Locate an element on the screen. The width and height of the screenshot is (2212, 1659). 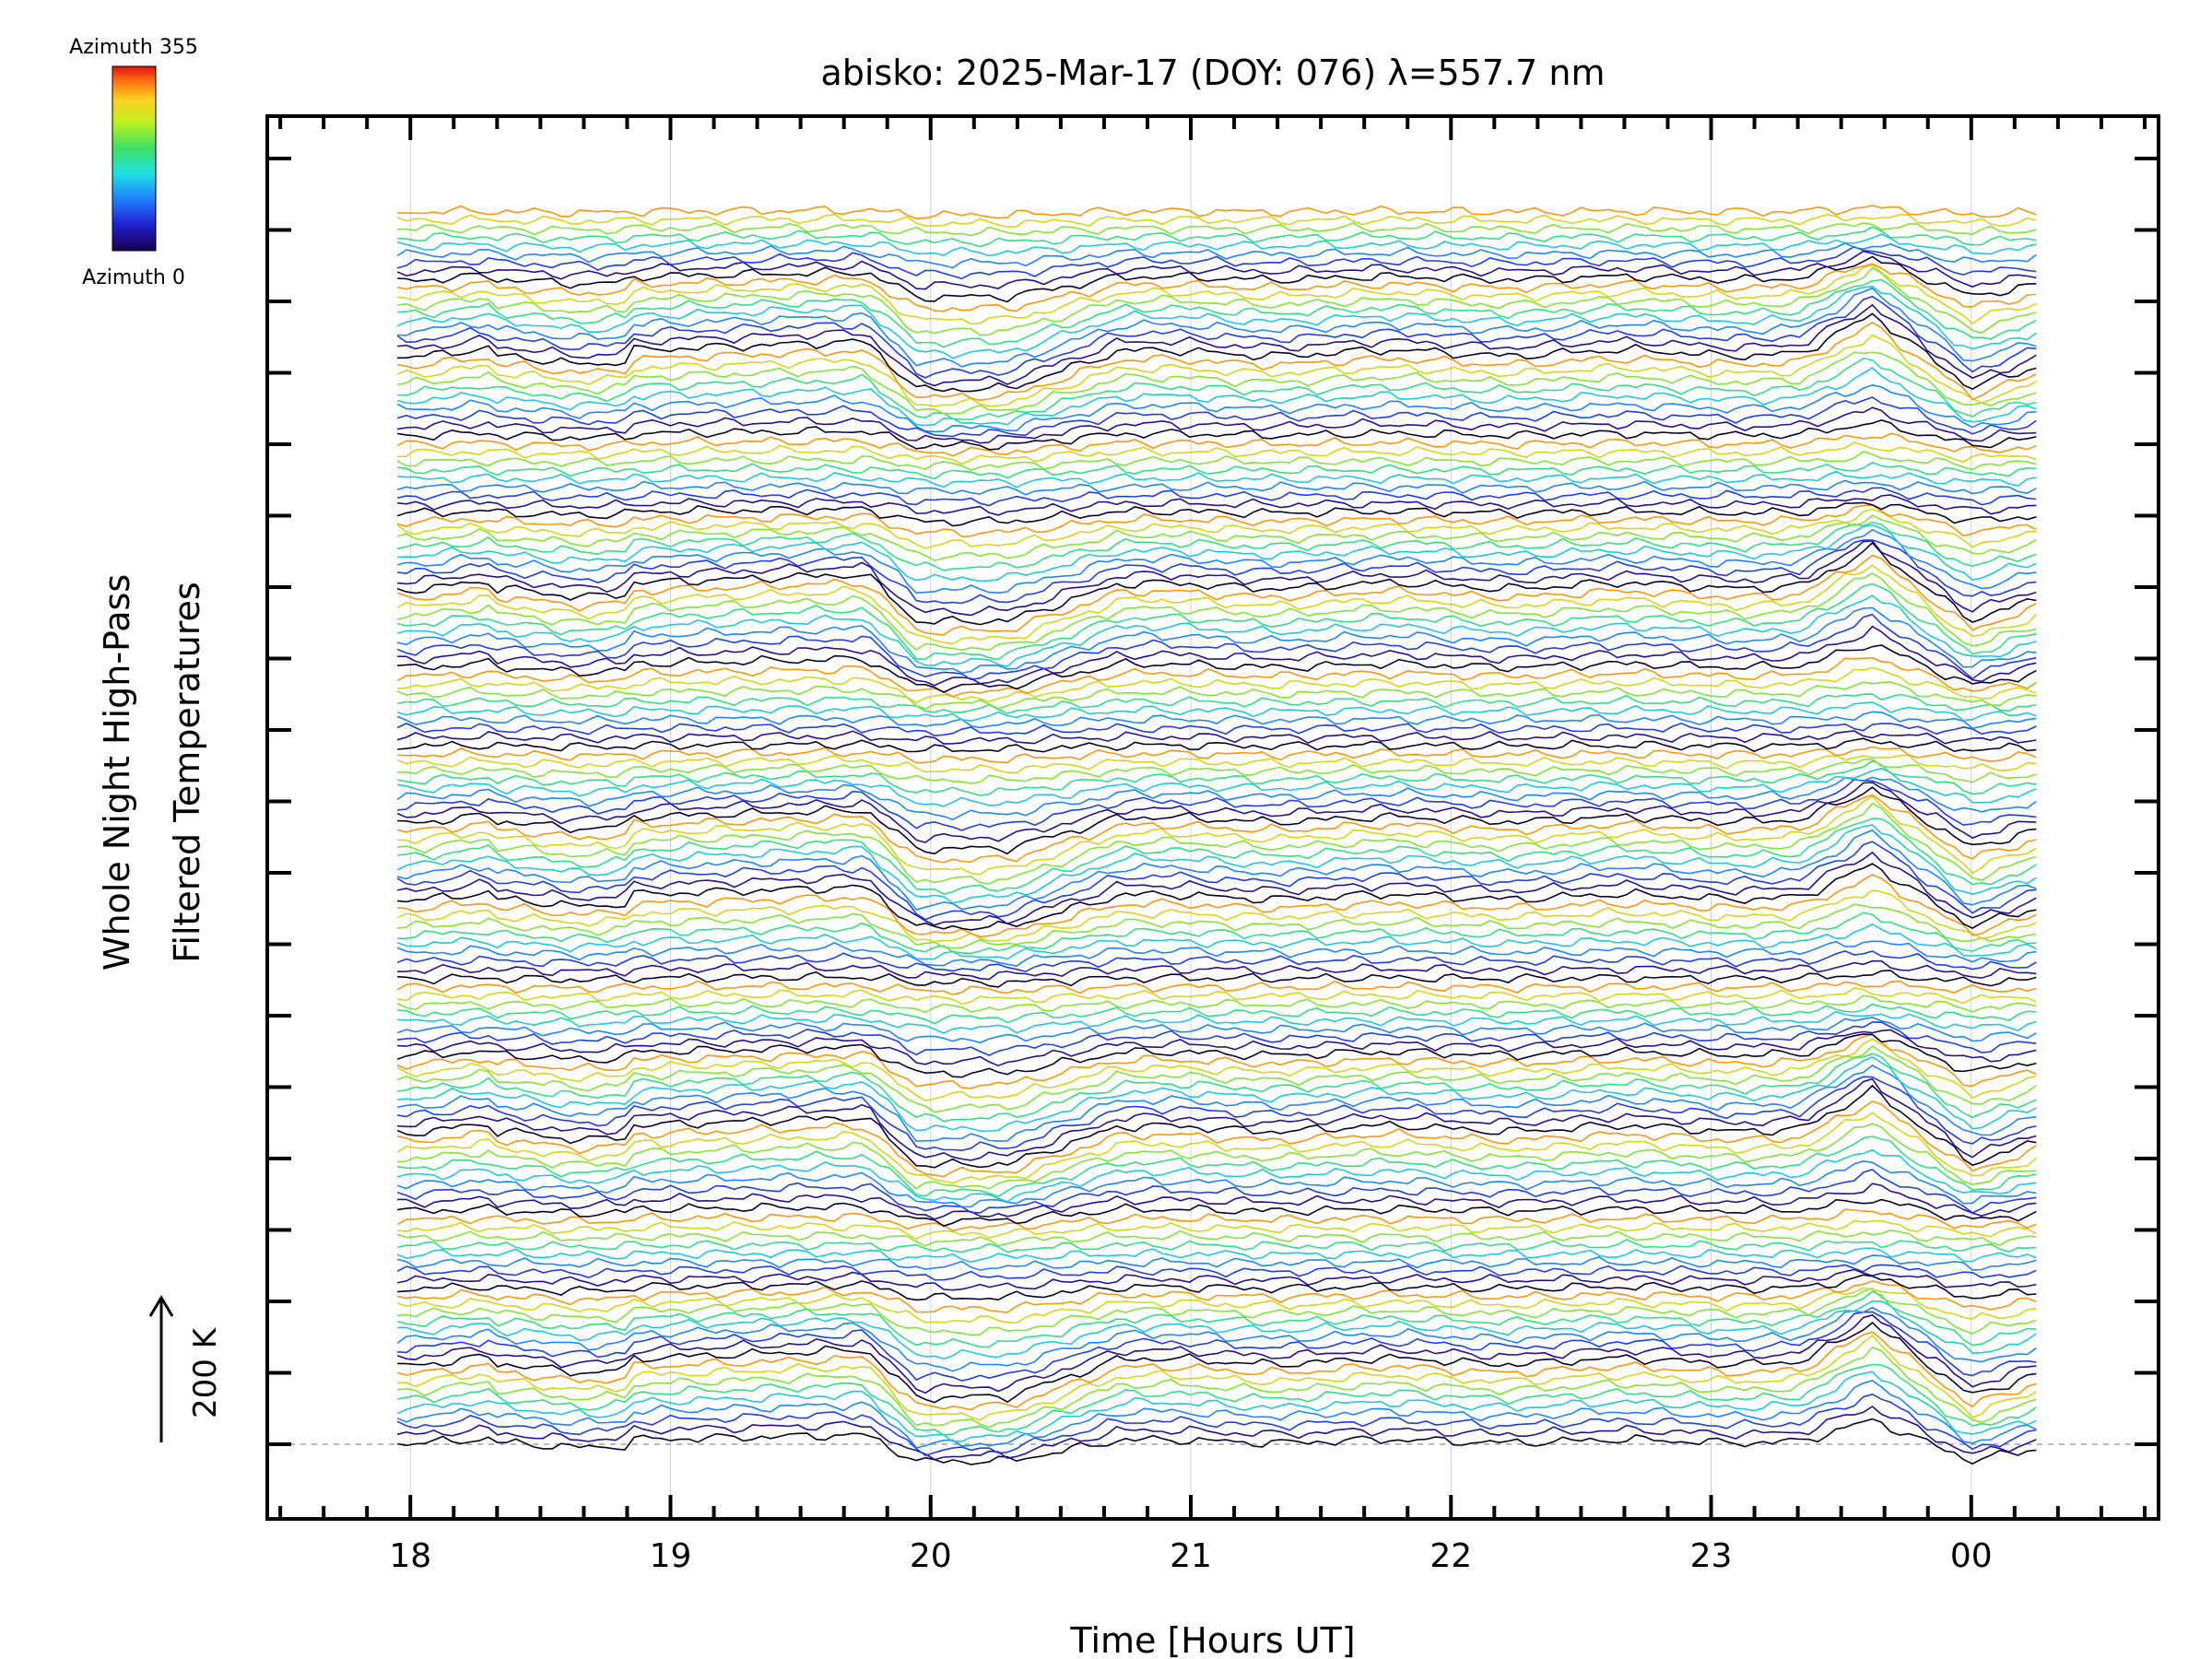
x-tick-label-21: 21 is located at coordinates (1191, 1556).